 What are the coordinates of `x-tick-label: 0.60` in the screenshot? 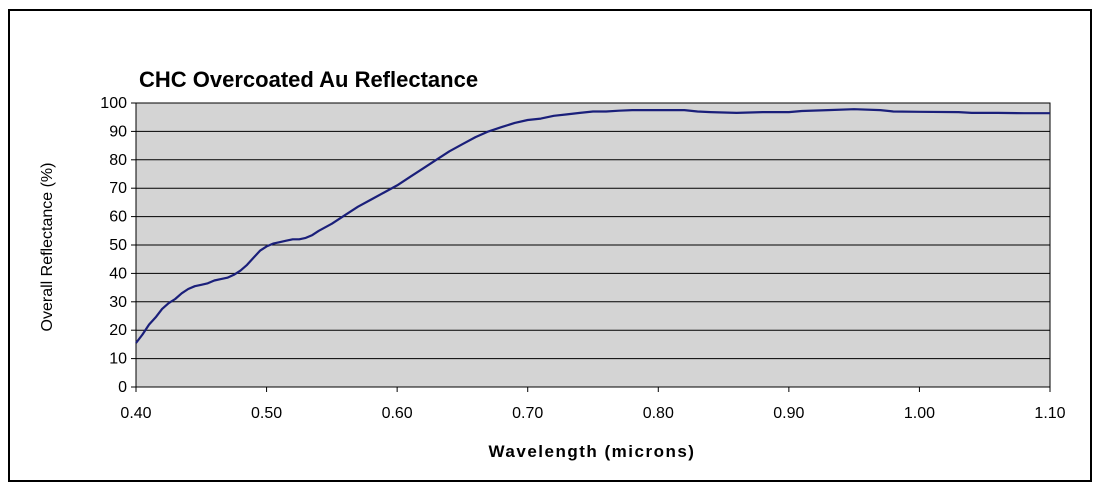 It's located at (397, 413).